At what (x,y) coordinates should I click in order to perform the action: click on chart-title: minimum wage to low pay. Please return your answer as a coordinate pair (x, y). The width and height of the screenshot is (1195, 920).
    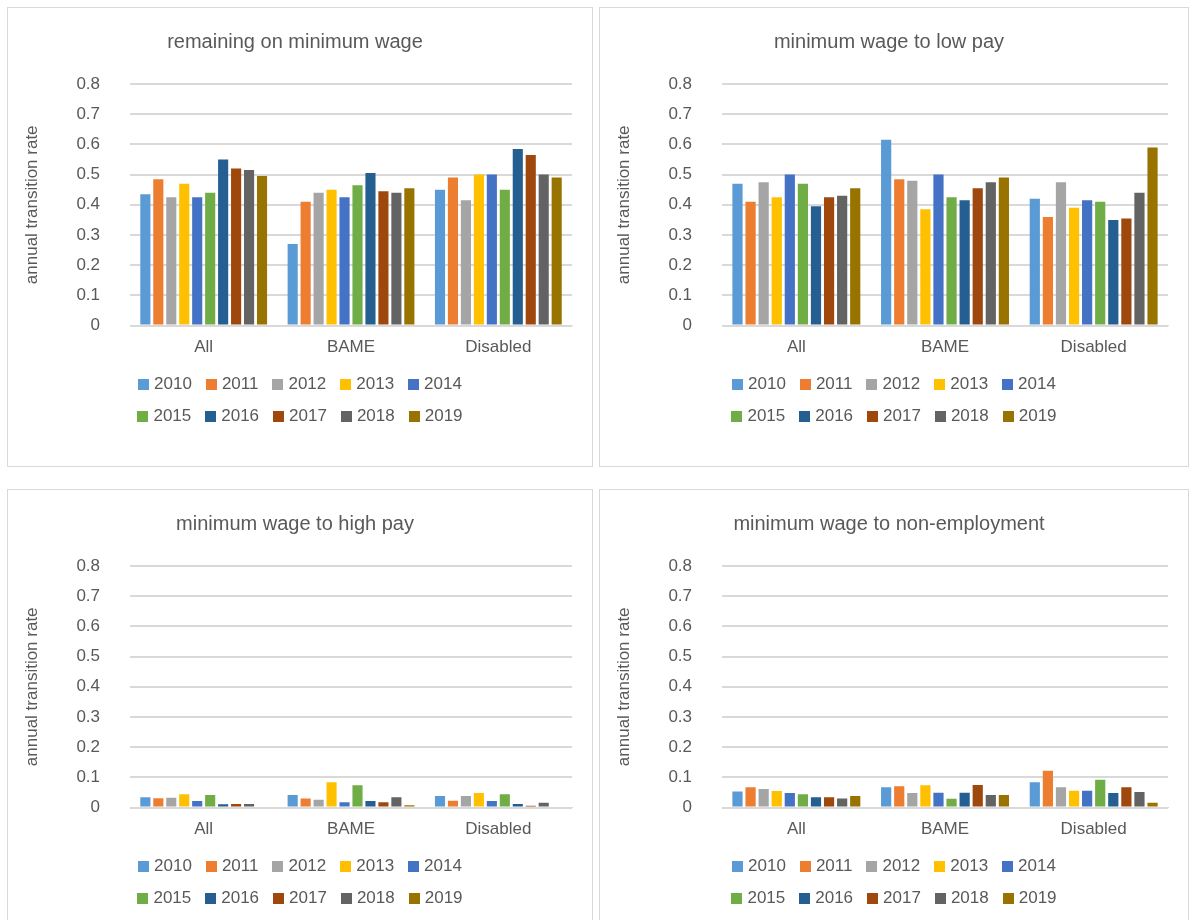
    Looking at the image, I should click on (889, 40).